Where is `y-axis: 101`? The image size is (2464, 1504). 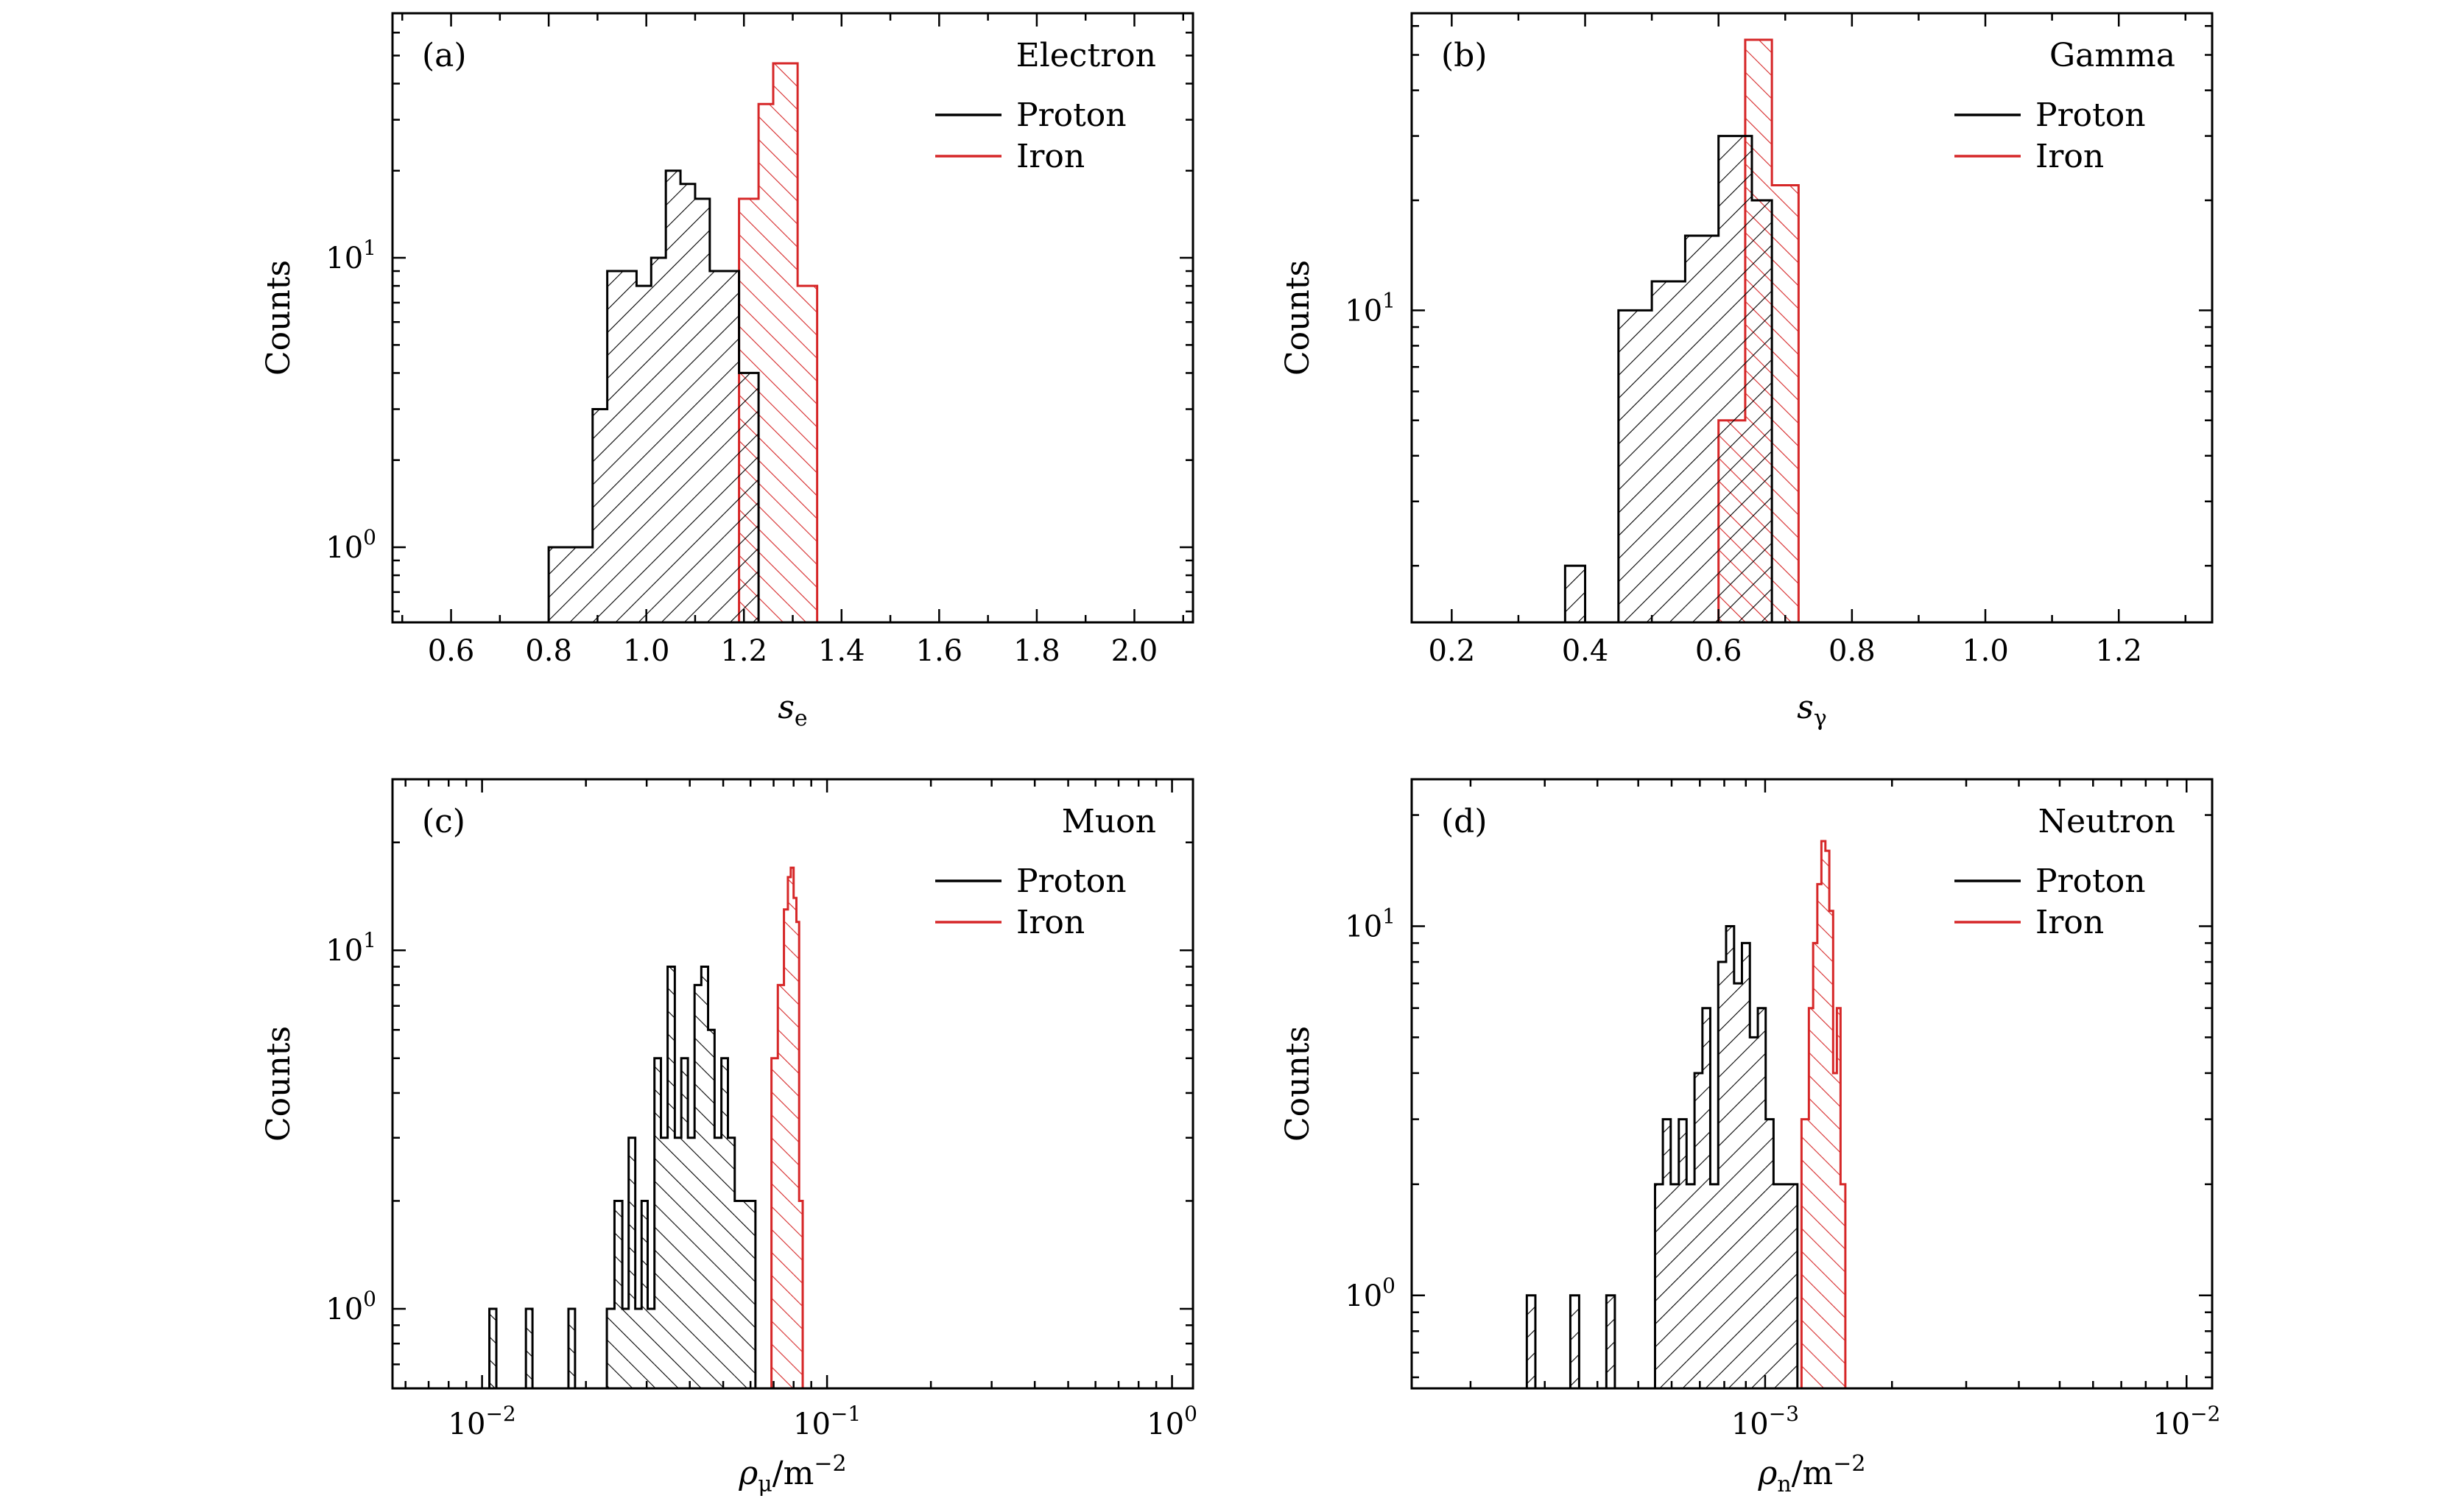 y-axis: 101 is located at coordinates (1778, 295).